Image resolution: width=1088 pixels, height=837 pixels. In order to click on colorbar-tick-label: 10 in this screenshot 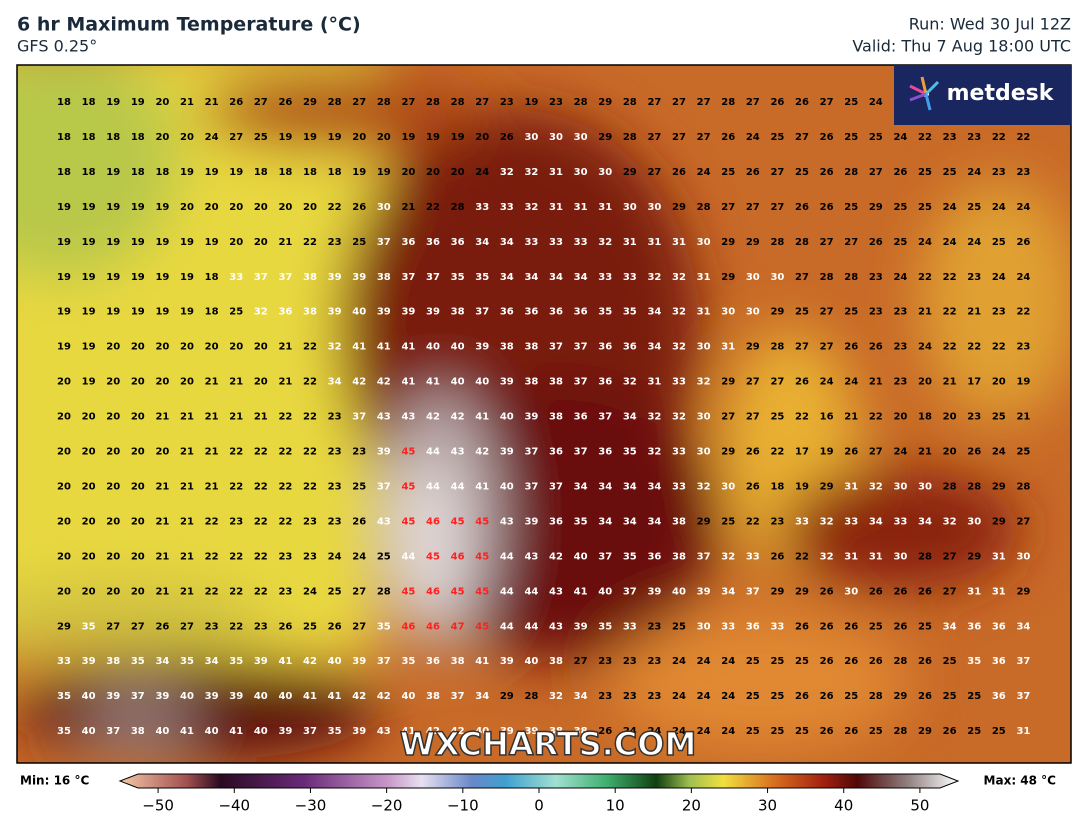, I will do `click(615, 806)`.